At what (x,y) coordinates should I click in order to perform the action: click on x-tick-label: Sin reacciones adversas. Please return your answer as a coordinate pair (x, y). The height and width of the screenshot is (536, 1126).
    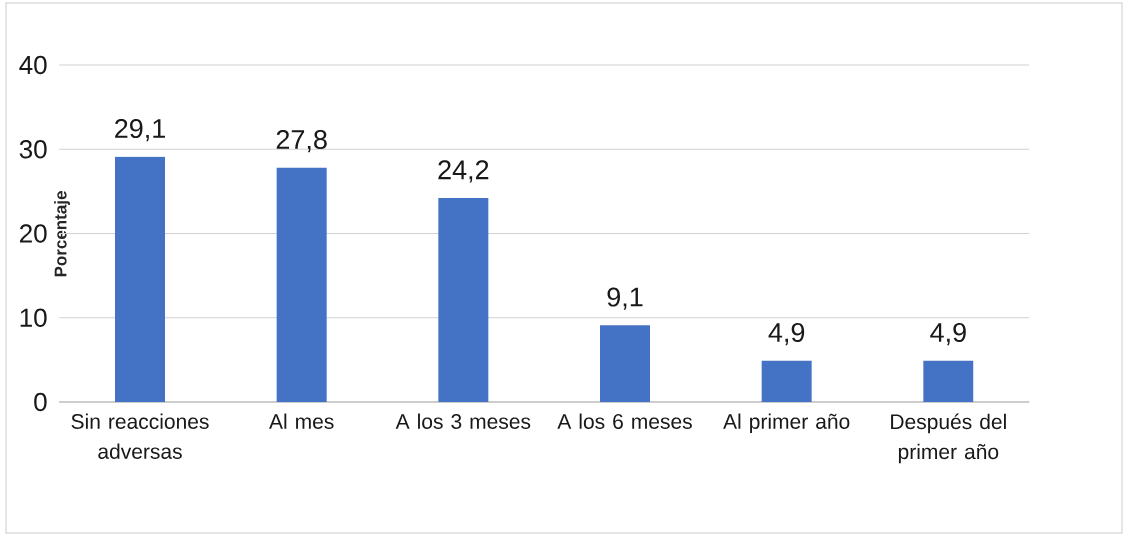
    Looking at the image, I should click on (140, 436).